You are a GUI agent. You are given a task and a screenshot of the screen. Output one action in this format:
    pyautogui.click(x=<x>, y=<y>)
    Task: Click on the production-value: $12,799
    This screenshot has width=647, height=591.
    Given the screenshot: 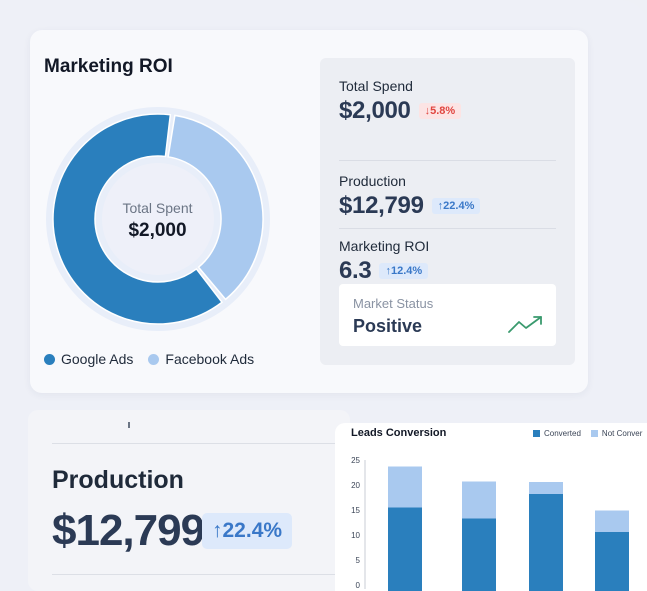 What is the action you would take?
    pyautogui.click(x=128, y=530)
    